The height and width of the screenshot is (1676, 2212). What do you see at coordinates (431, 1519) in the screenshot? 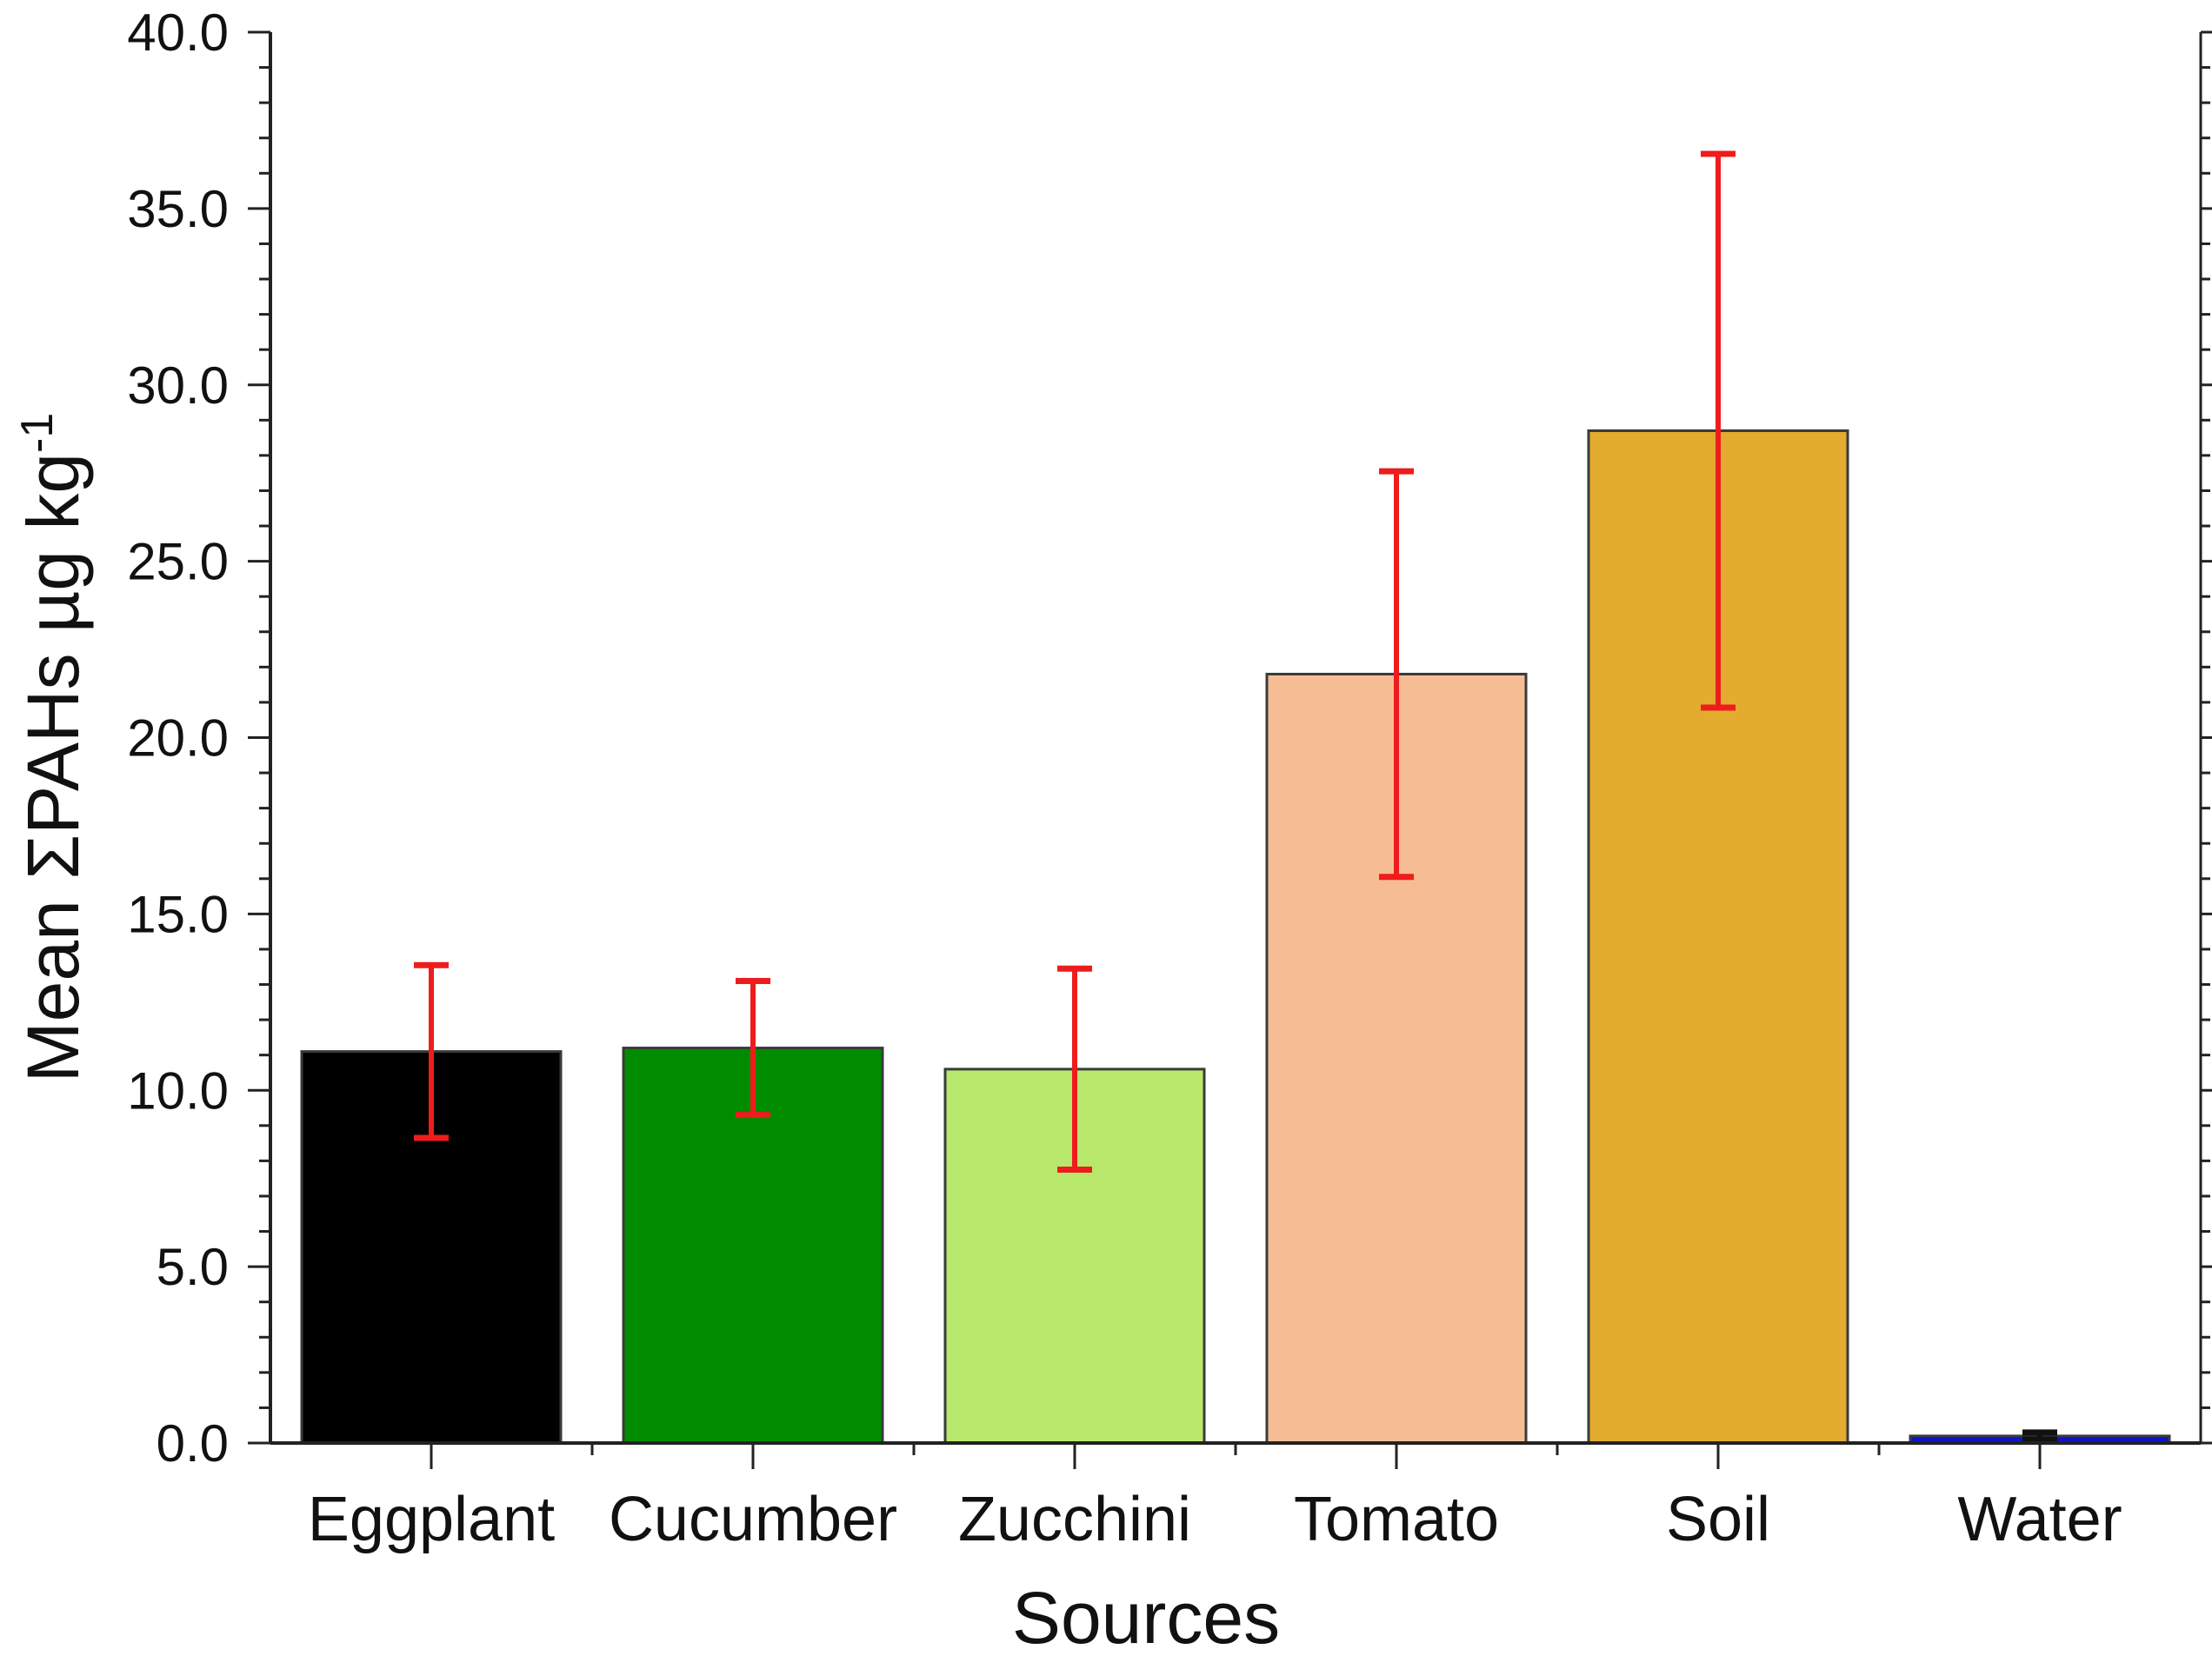
I see `x-tick-label-eggplant: Eggplant` at bounding box center [431, 1519].